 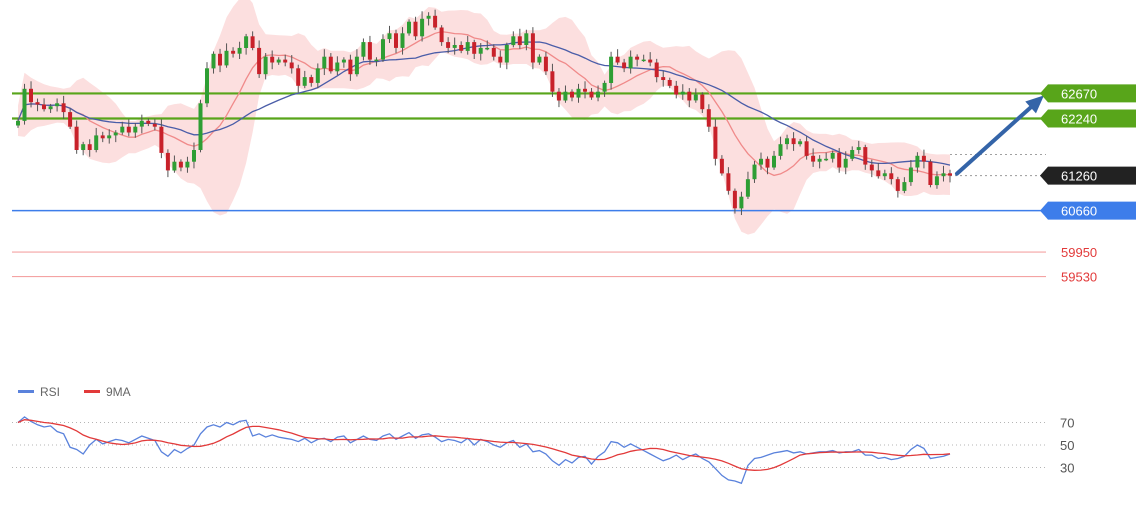 What do you see at coordinates (50, 392) in the screenshot?
I see `rsi-legend-label: RSI` at bounding box center [50, 392].